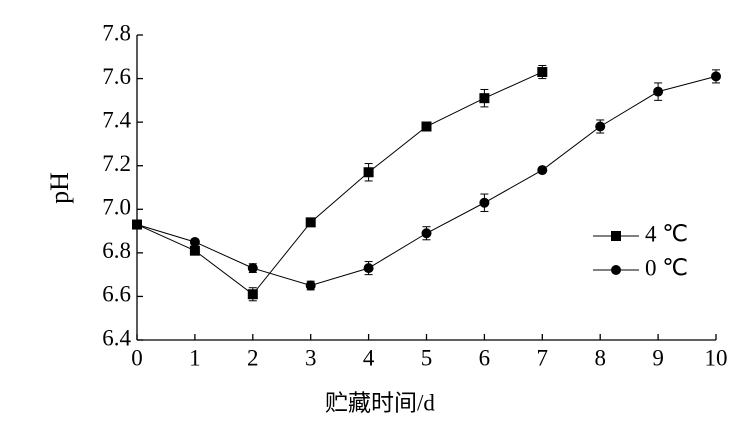  Describe the element at coordinates (666, 233) in the screenshot. I see `legend-label: 4 ℃` at that location.